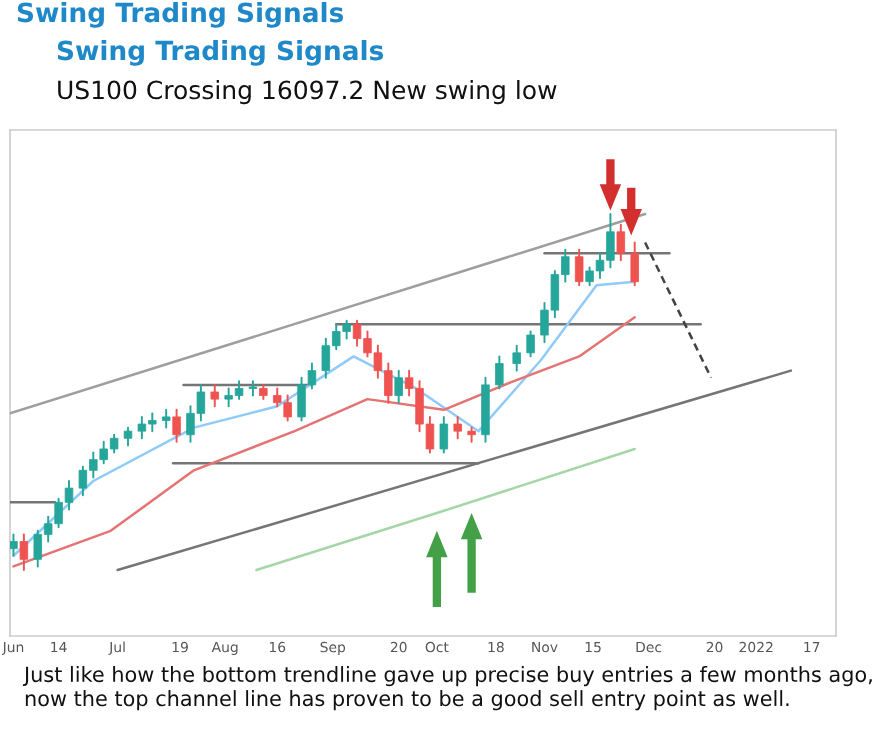  Describe the element at coordinates (180, 15) in the screenshot. I see `text: Swing Trading Signals` at that location.